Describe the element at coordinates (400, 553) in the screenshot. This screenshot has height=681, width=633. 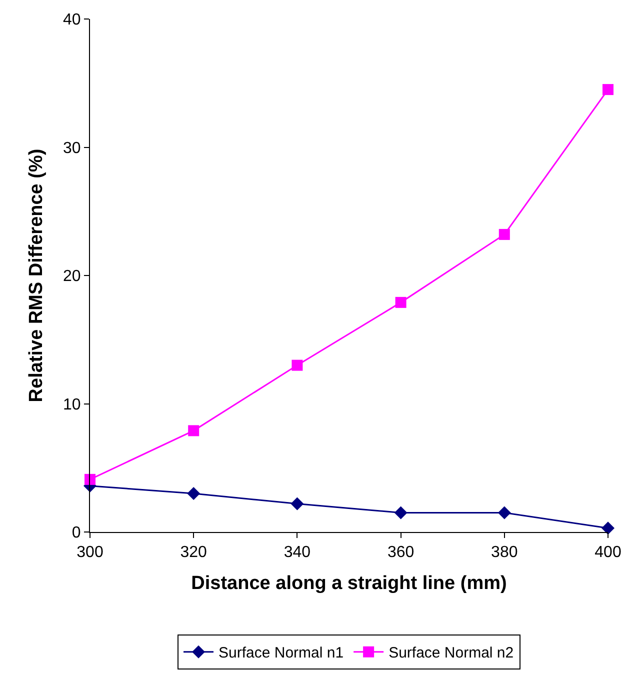
I see `x-tick-label: 360` at that location.